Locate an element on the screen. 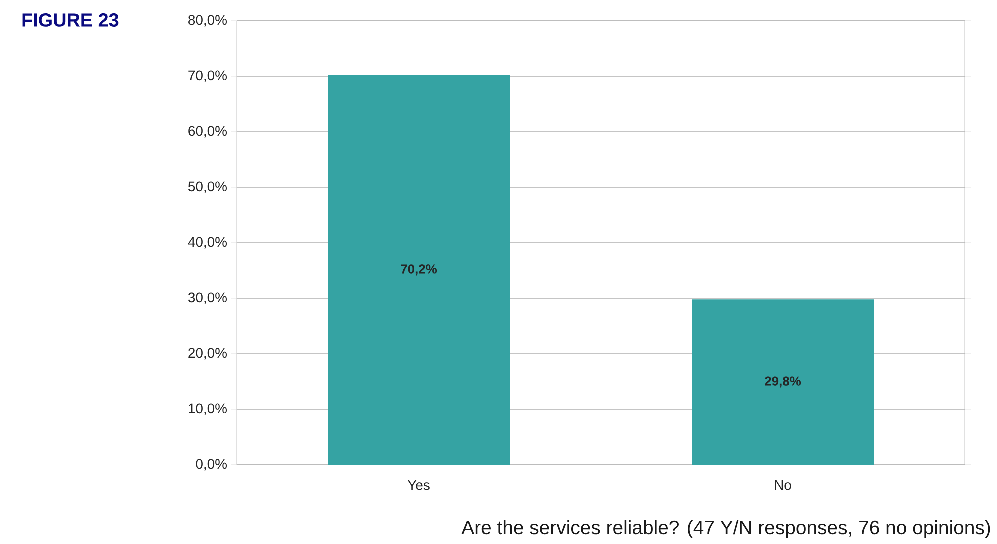  y-tick-label: 50,0% is located at coordinates (207, 188).